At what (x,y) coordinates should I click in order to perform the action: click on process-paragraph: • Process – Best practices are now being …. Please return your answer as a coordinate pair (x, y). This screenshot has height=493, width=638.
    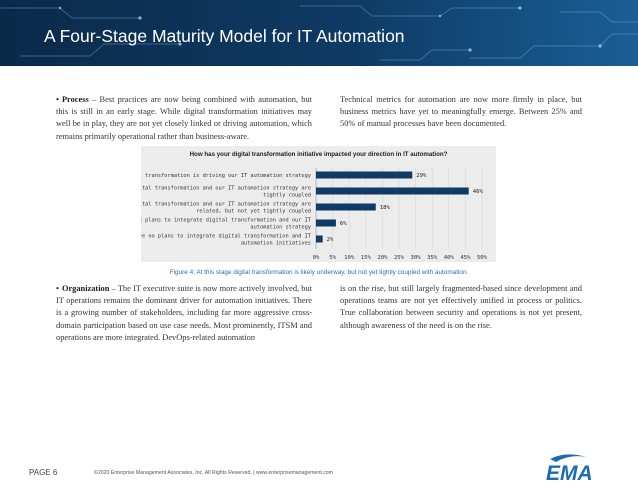
    Looking at the image, I should click on (184, 118).